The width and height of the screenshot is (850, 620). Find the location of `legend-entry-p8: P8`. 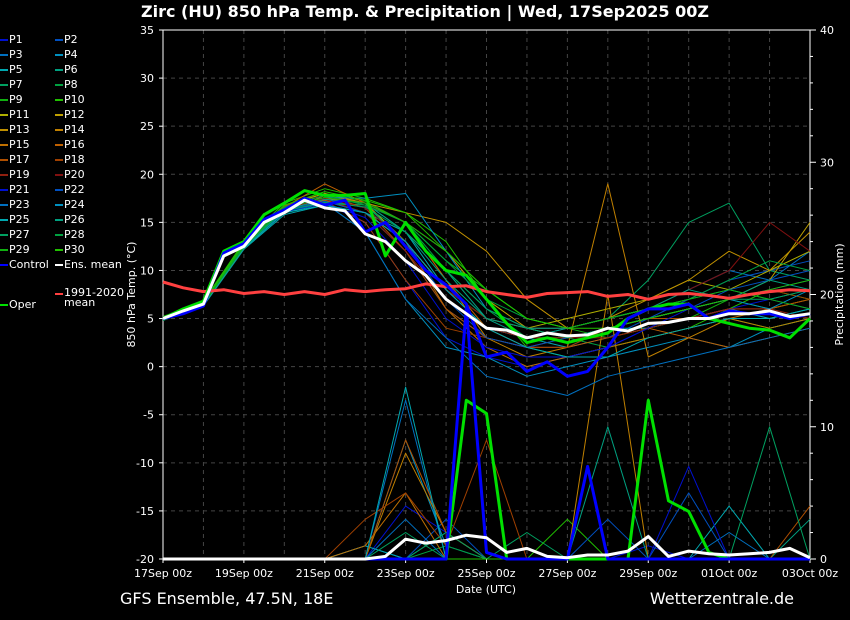

legend-entry-p8: P8 is located at coordinates (66, 84).